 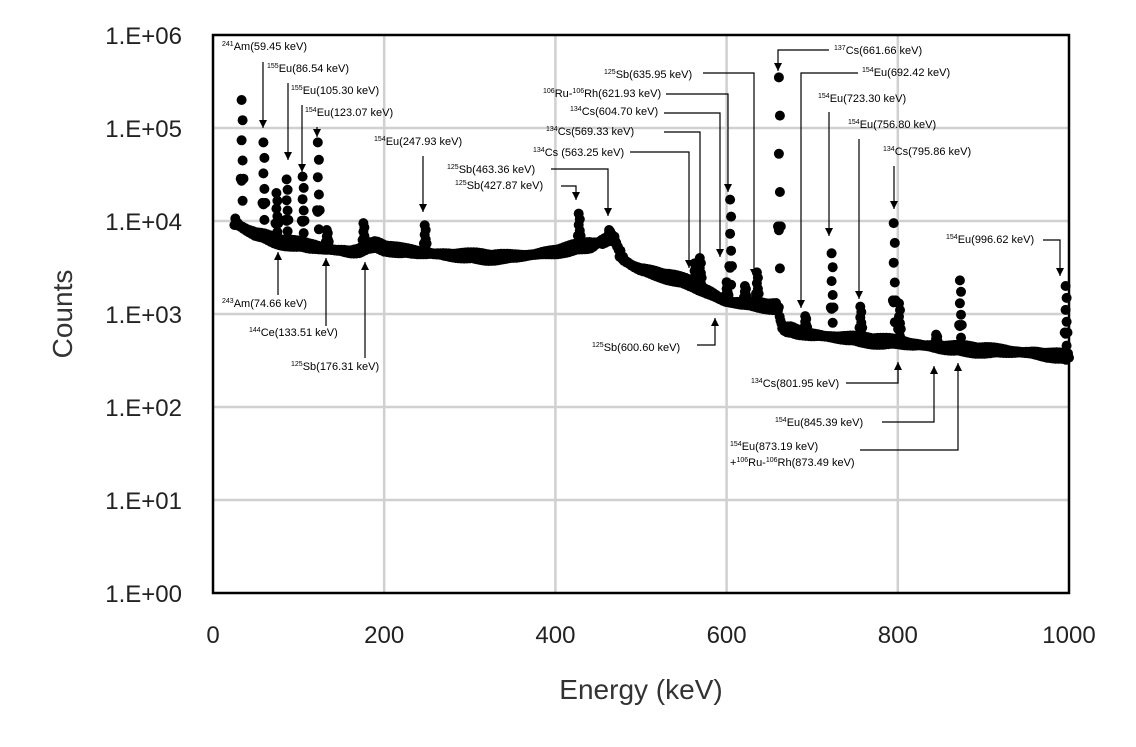 I want to click on isotope-mass-number: 241, so click(x=228, y=44).